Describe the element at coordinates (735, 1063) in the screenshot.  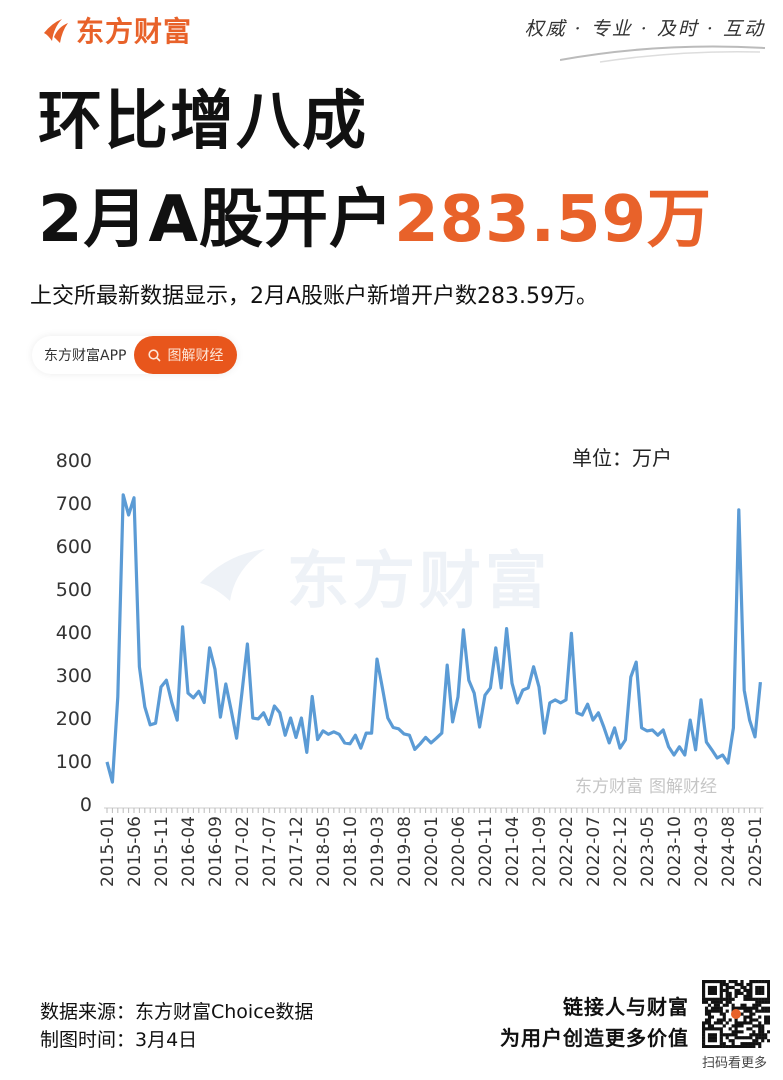
I see `qr-label: 扫码看更多` at that location.